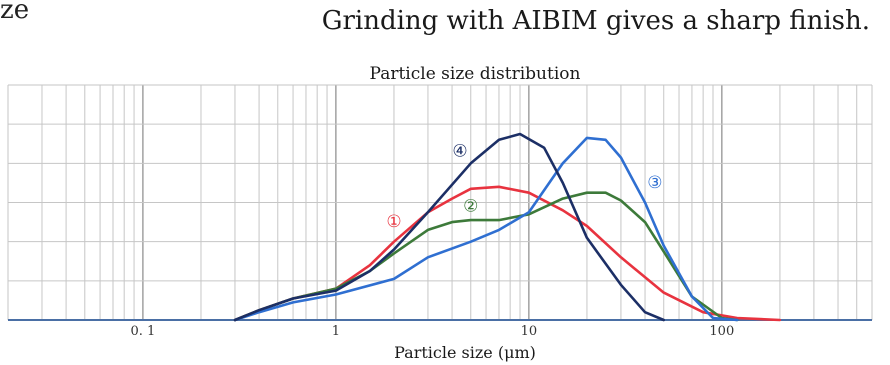  Describe the element at coordinates (336, 331) in the screenshot. I see `x-tick-label: 1` at that location.